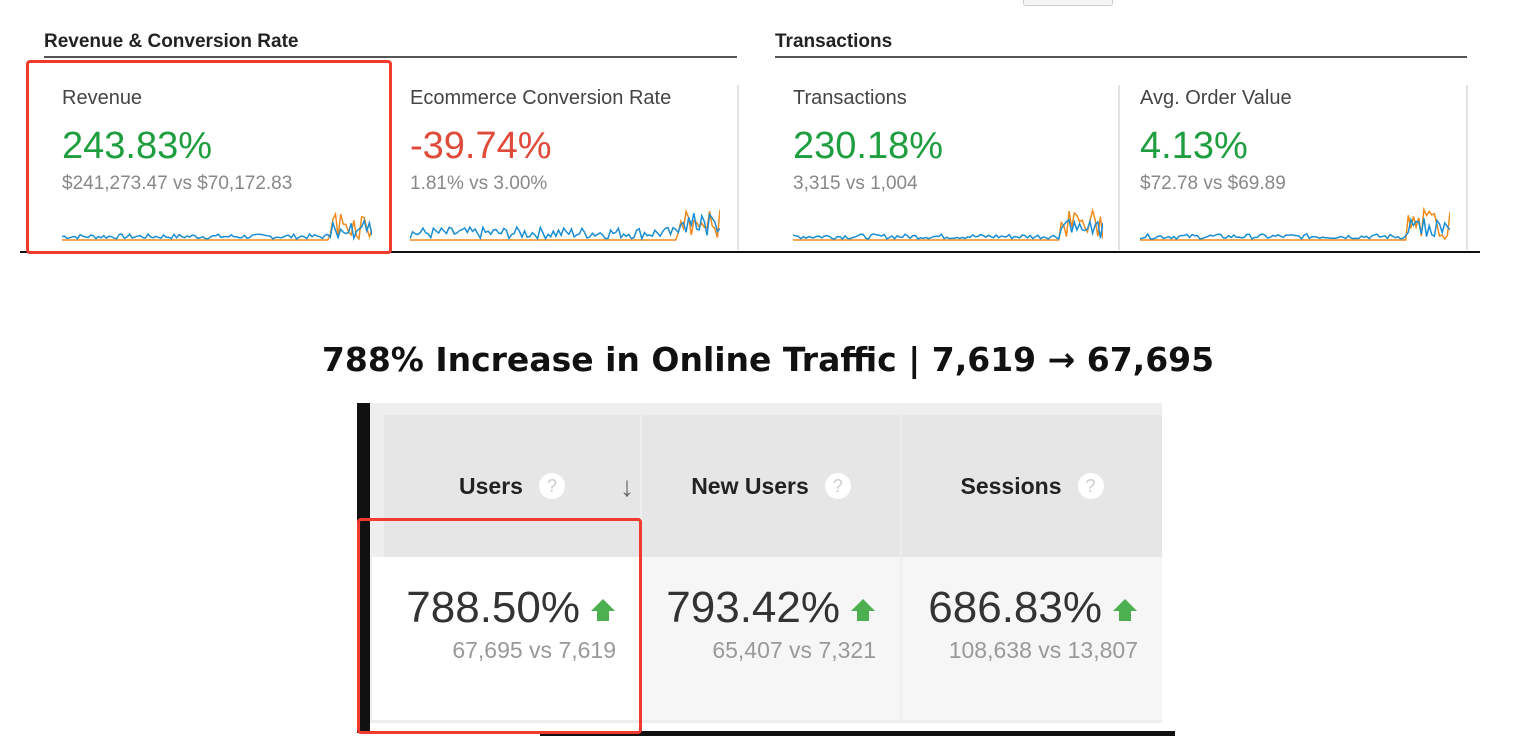  What do you see at coordinates (868, 146) in the screenshot?
I see `metric-change: 230.18%` at bounding box center [868, 146].